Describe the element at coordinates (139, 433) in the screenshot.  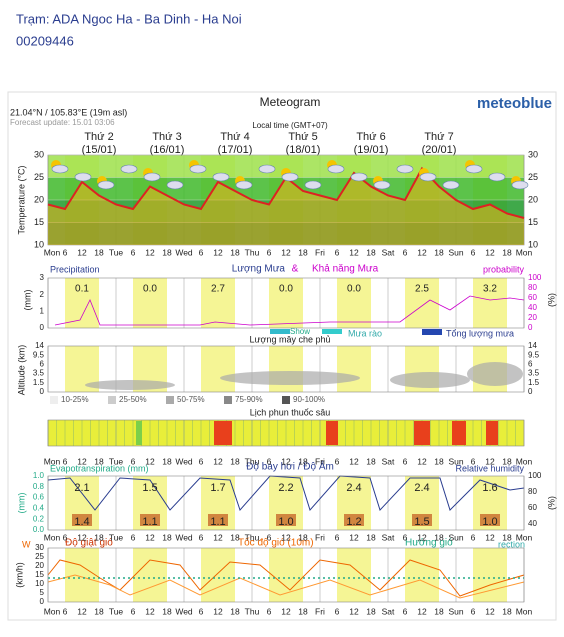
I see `spray-ok` at that location.